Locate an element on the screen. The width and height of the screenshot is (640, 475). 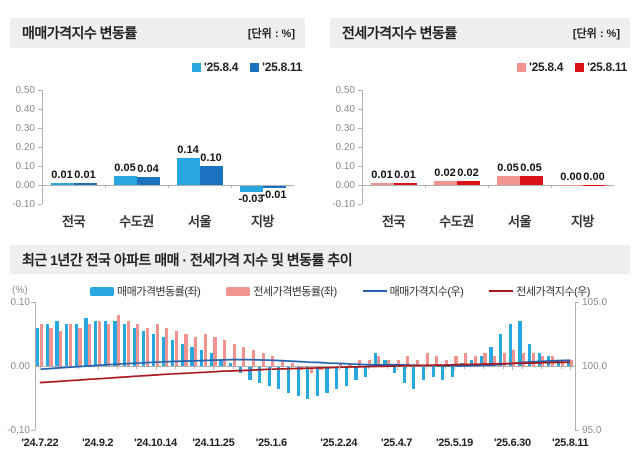
right-axis-line is located at coordinates (575, 366).